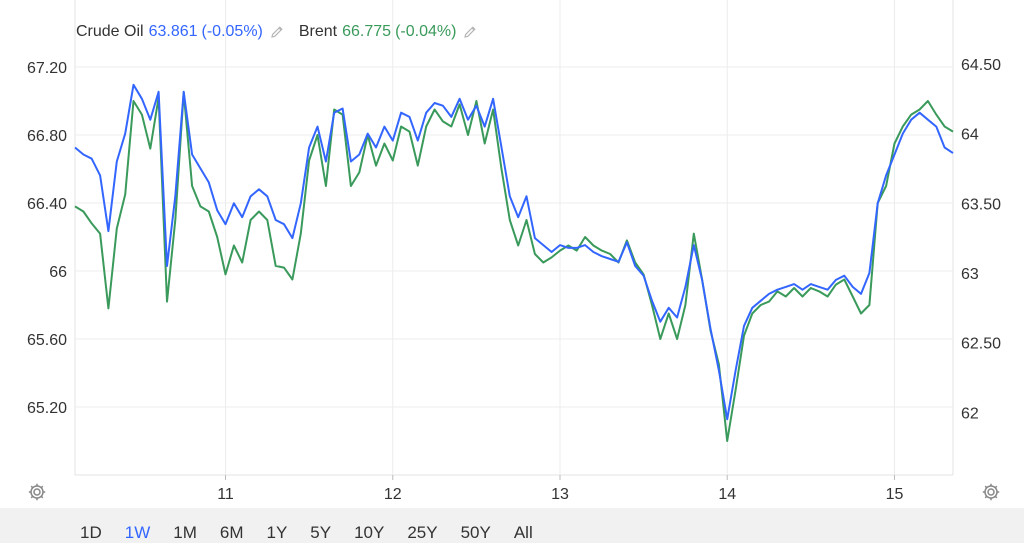  What do you see at coordinates (422, 532) in the screenshot?
I see `range-25y-button: 25Y` at bounding box center [422, 532].